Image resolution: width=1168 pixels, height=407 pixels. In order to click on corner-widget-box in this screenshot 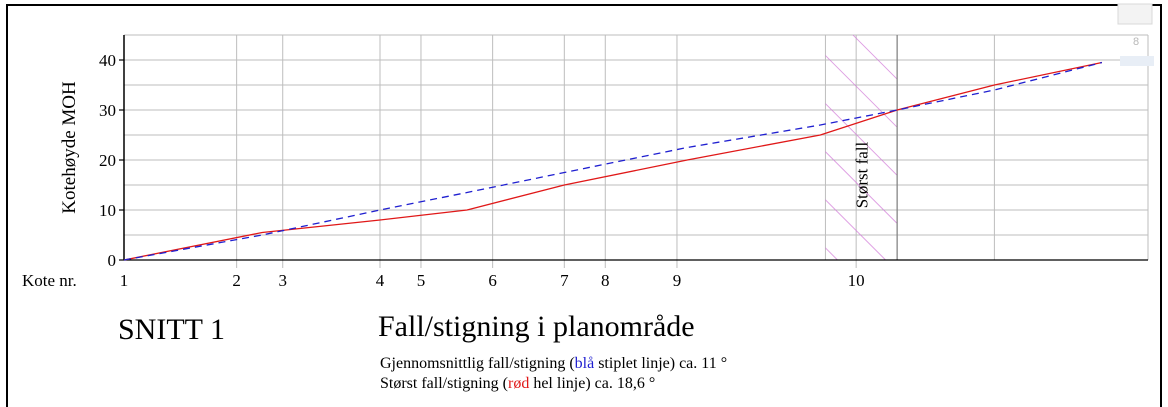, I will do `click(1135, 14)`.